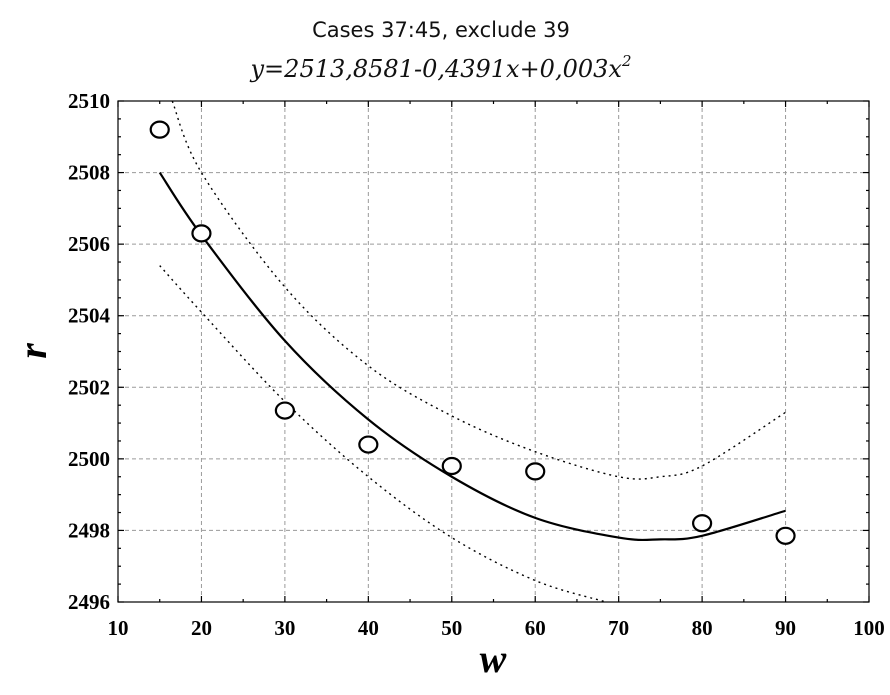  Describe the element at coordinates (32, 351) in the screenshot. I see `y-axis-label: r` at that location.